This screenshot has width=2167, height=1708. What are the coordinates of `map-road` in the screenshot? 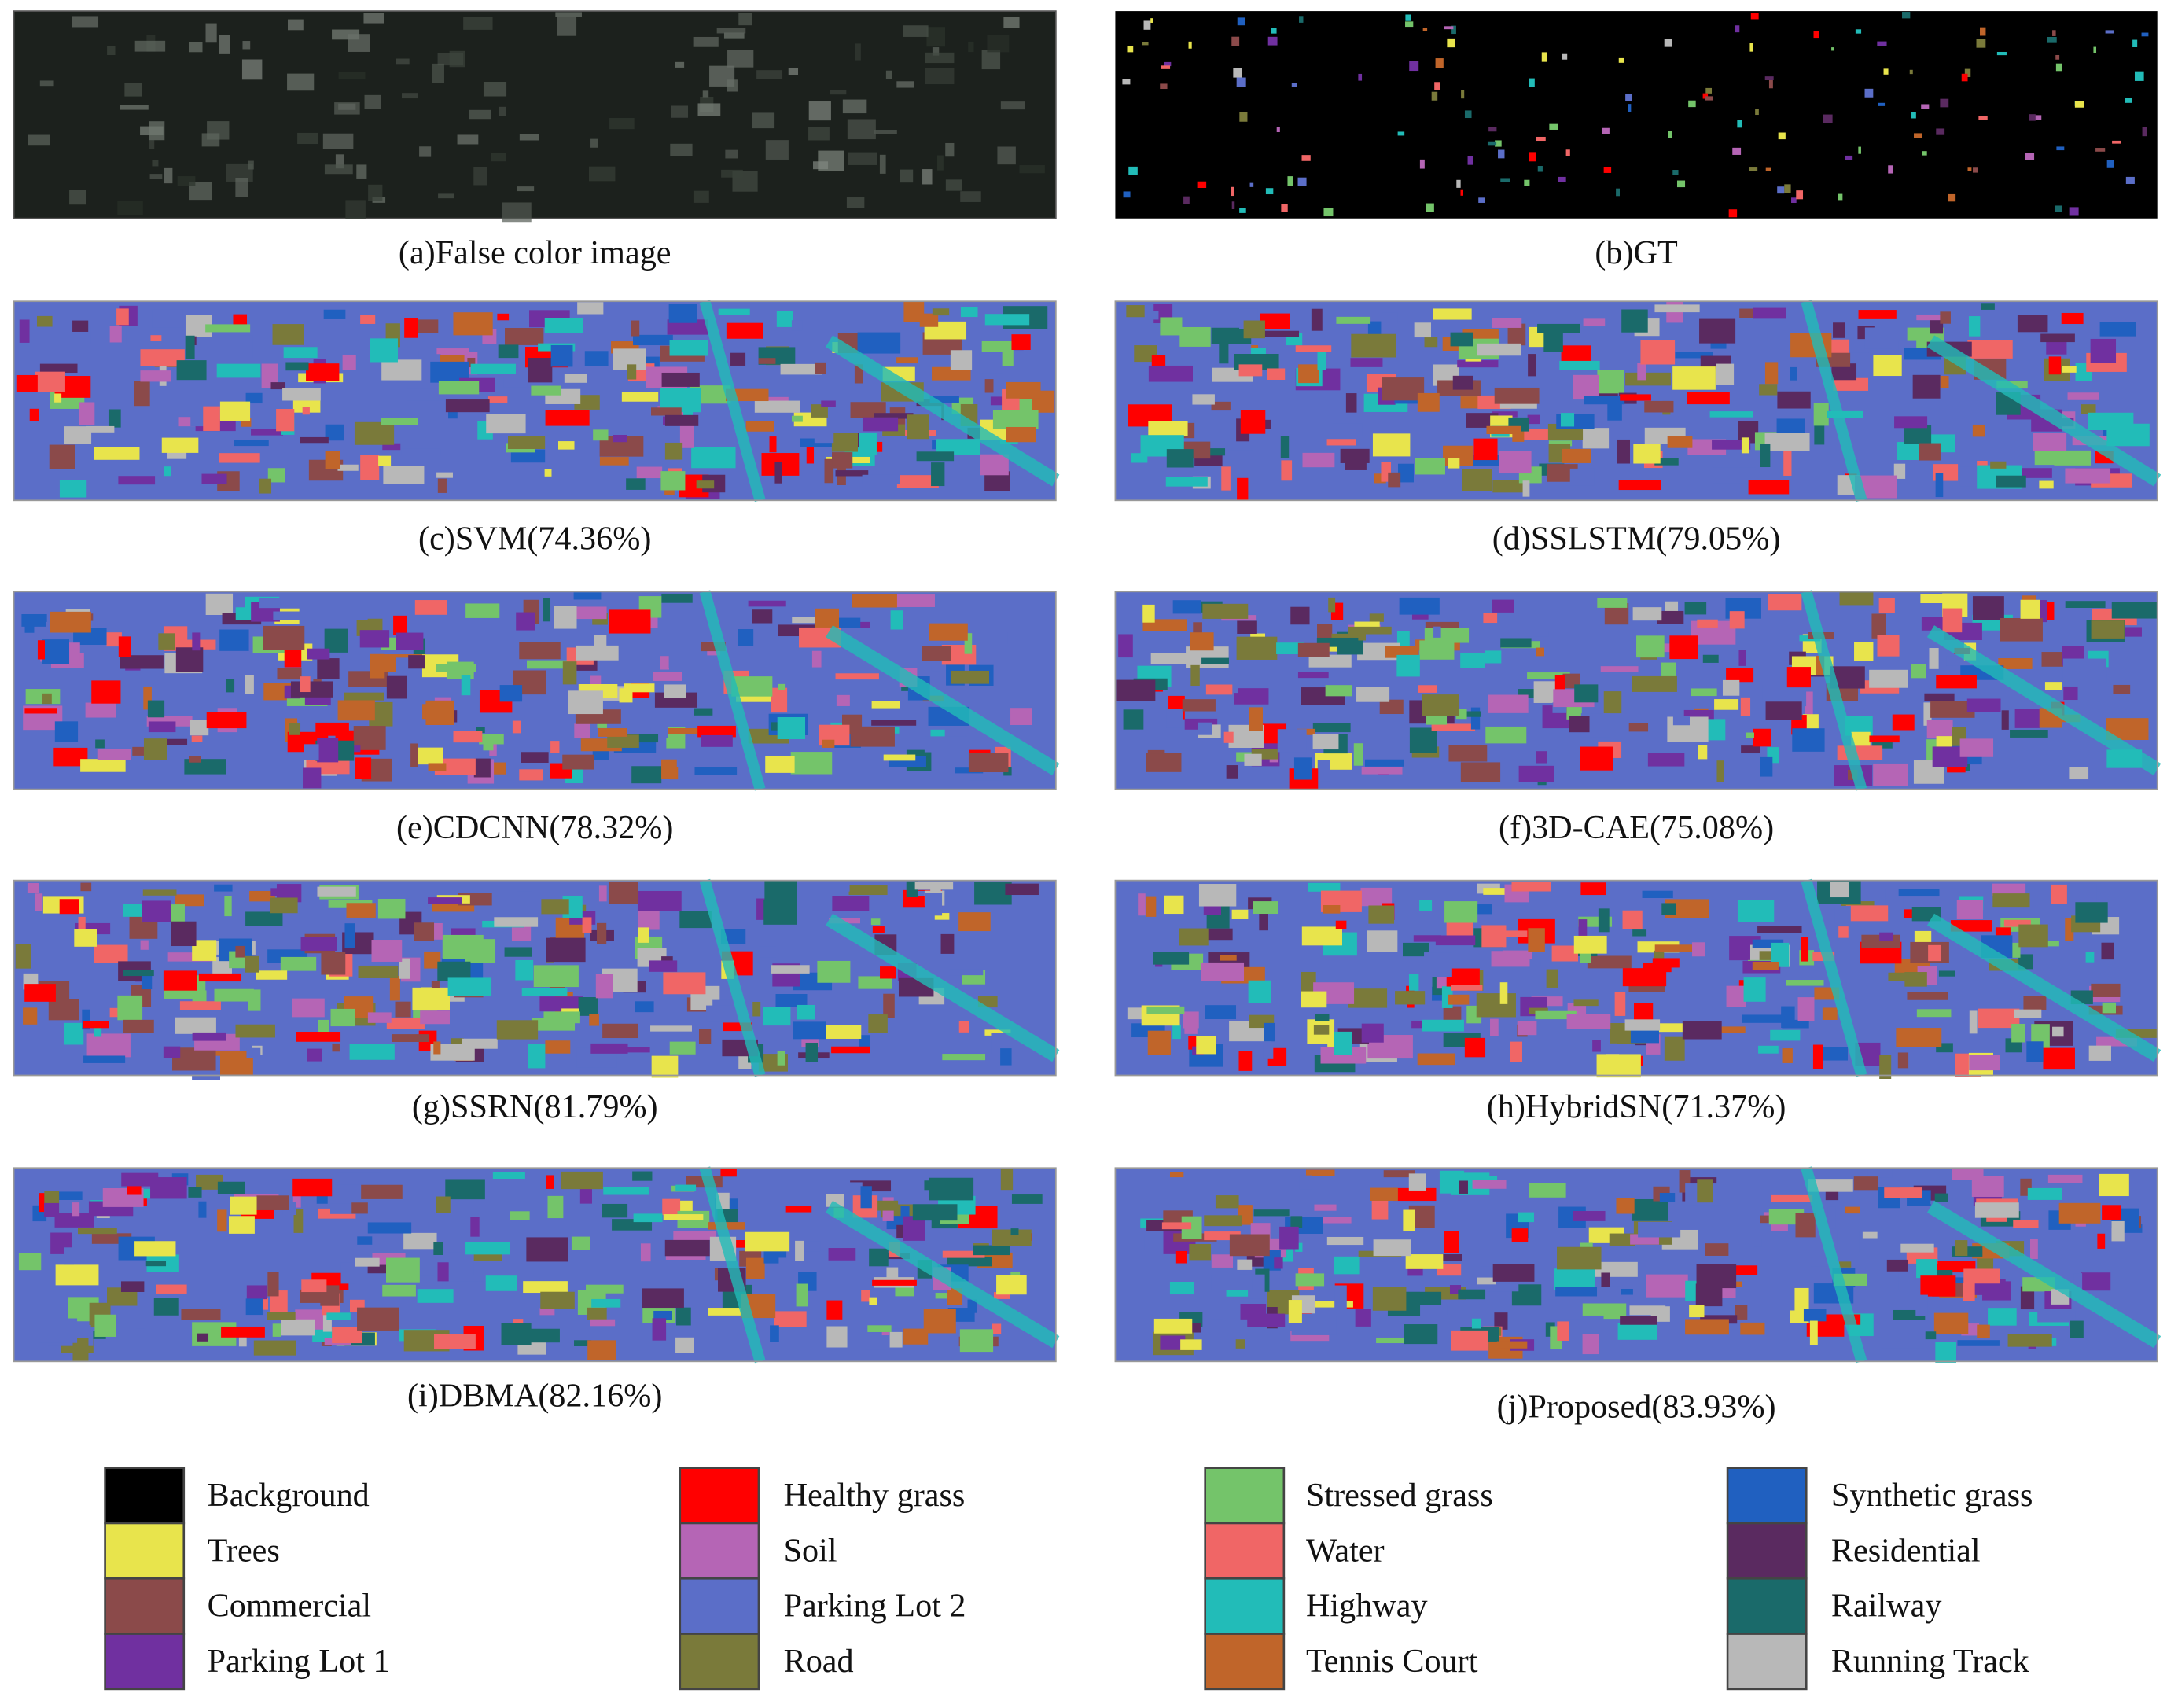 It's located at (2043, 1274).